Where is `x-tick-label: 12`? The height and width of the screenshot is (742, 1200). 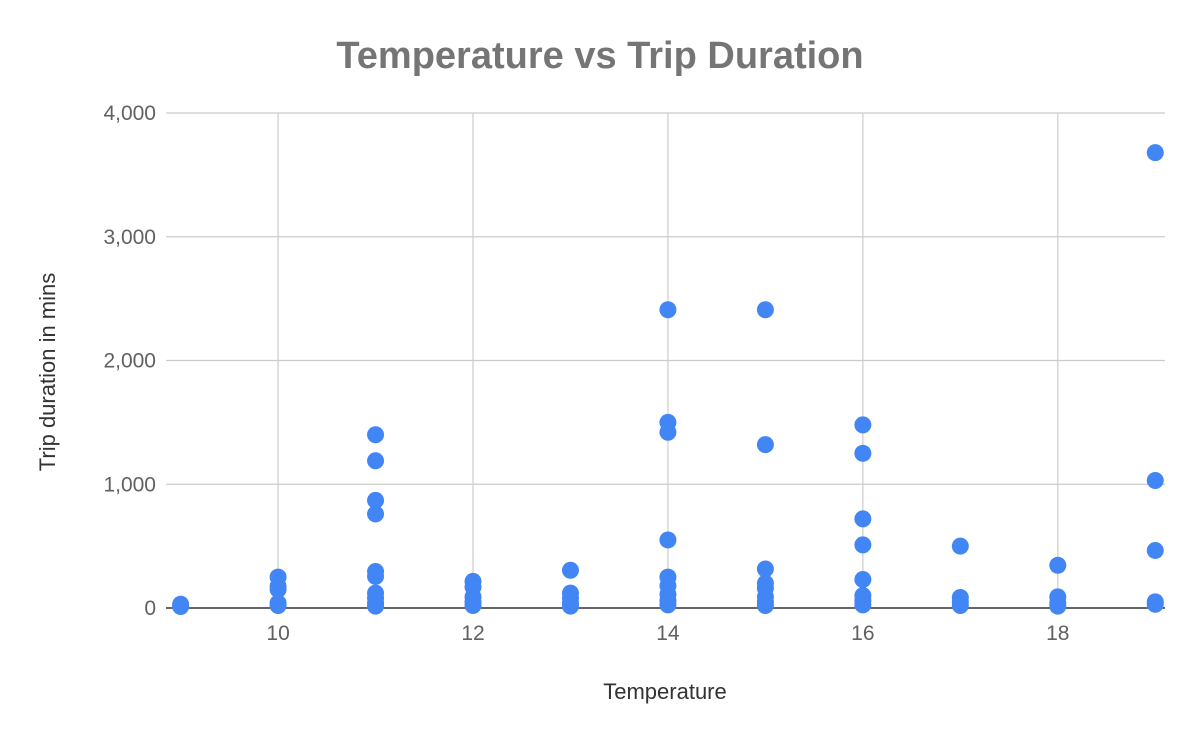
x-tick-label: 12 is located at coordinates (472, 633).